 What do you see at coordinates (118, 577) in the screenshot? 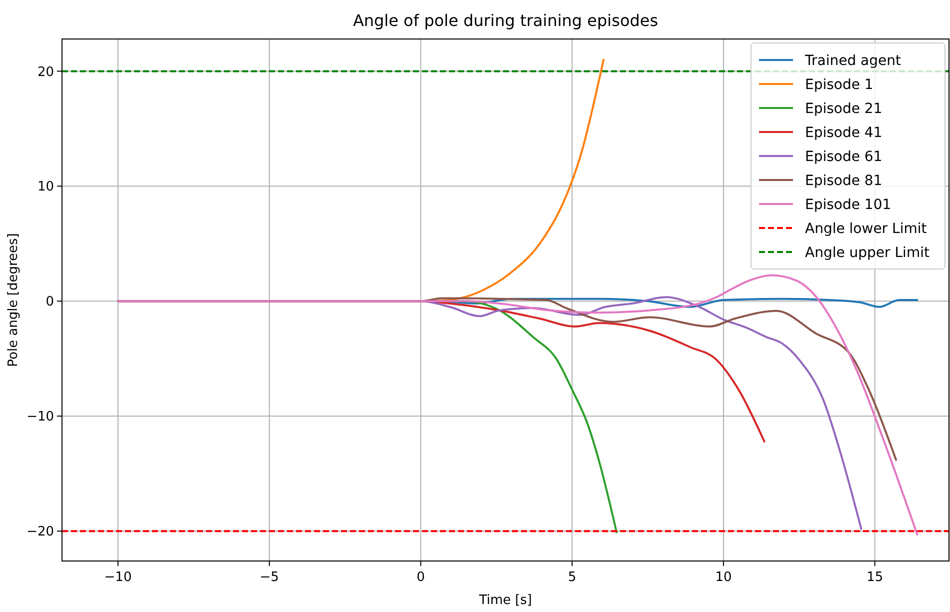
I see `x-tick-label: −10` at bounding box center [118, 577].